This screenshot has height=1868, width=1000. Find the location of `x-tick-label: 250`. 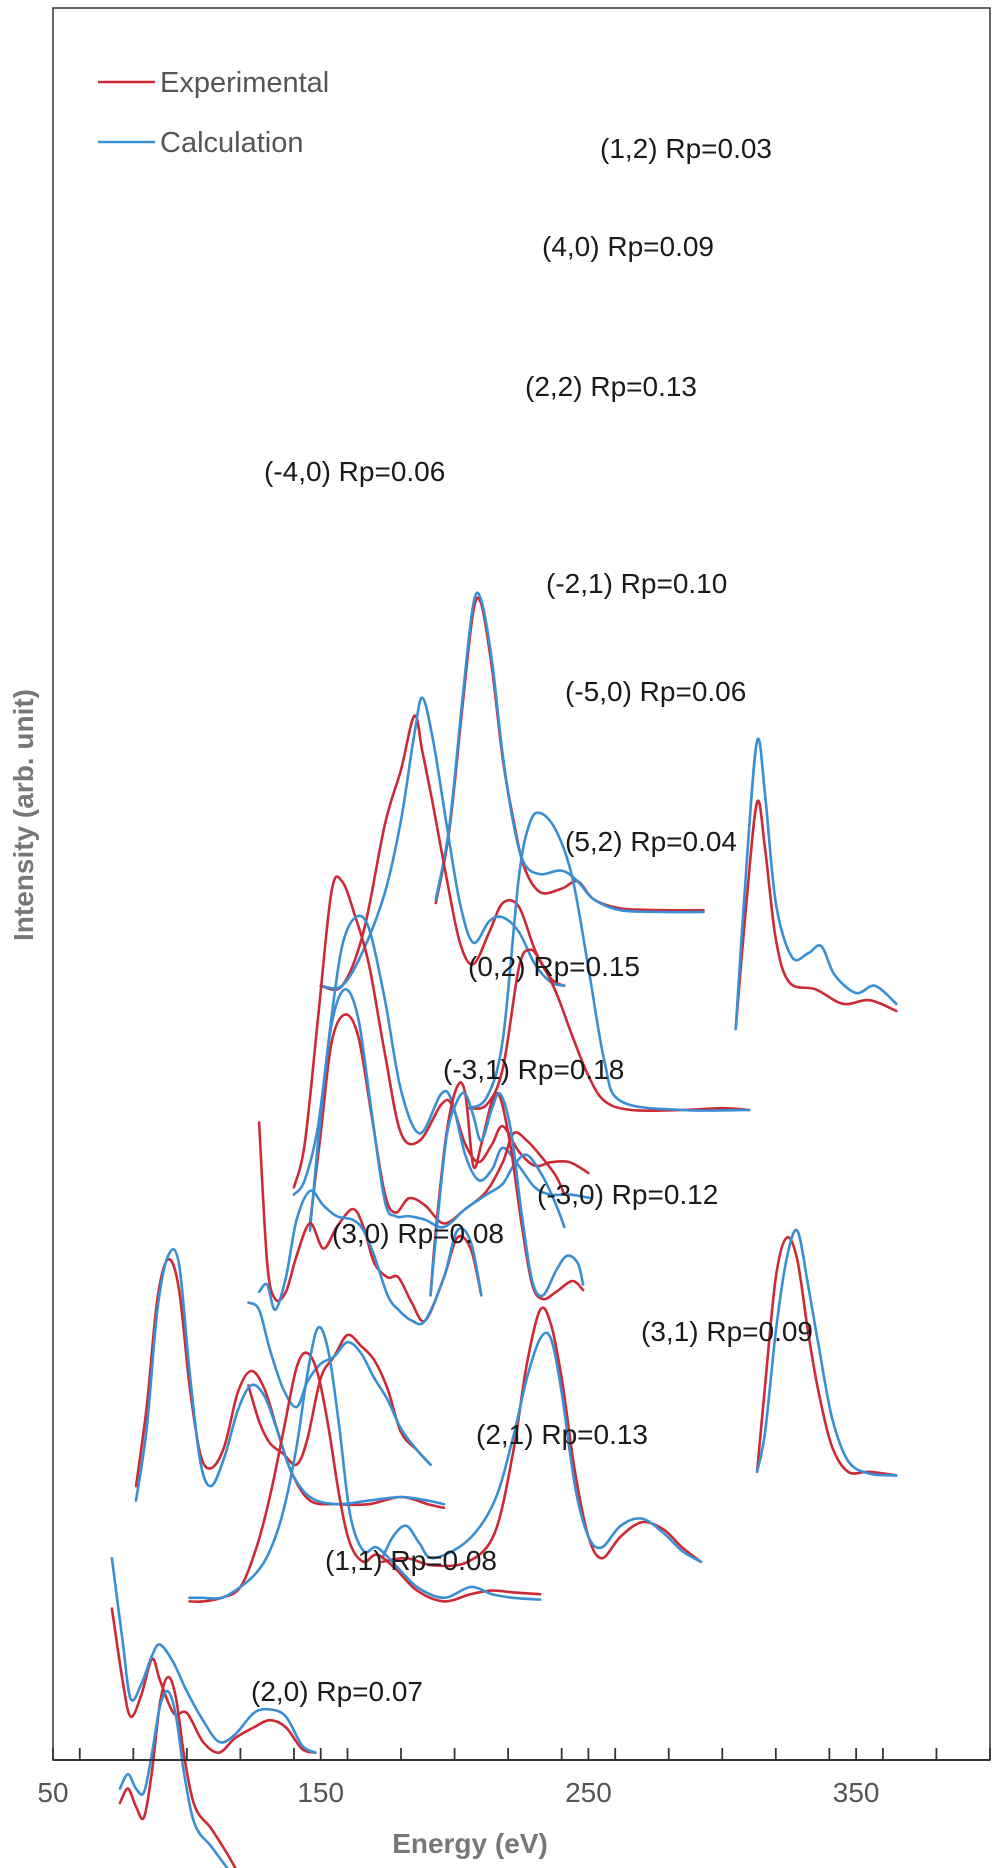

x-tick-label: 250 is located at coordinates (588, 1792).